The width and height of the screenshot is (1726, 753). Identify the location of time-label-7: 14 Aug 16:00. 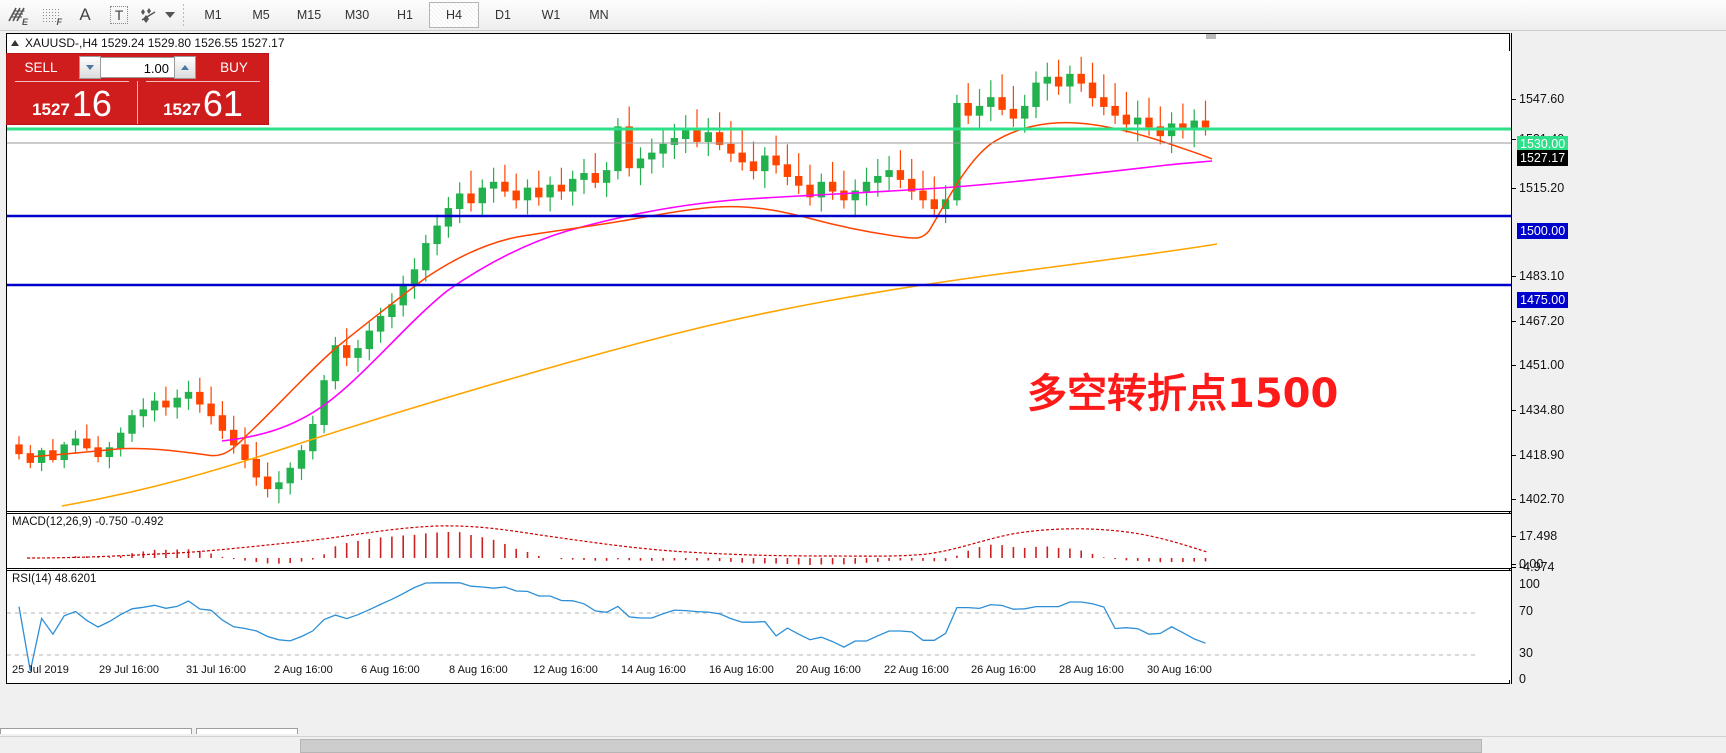
(653, 670).